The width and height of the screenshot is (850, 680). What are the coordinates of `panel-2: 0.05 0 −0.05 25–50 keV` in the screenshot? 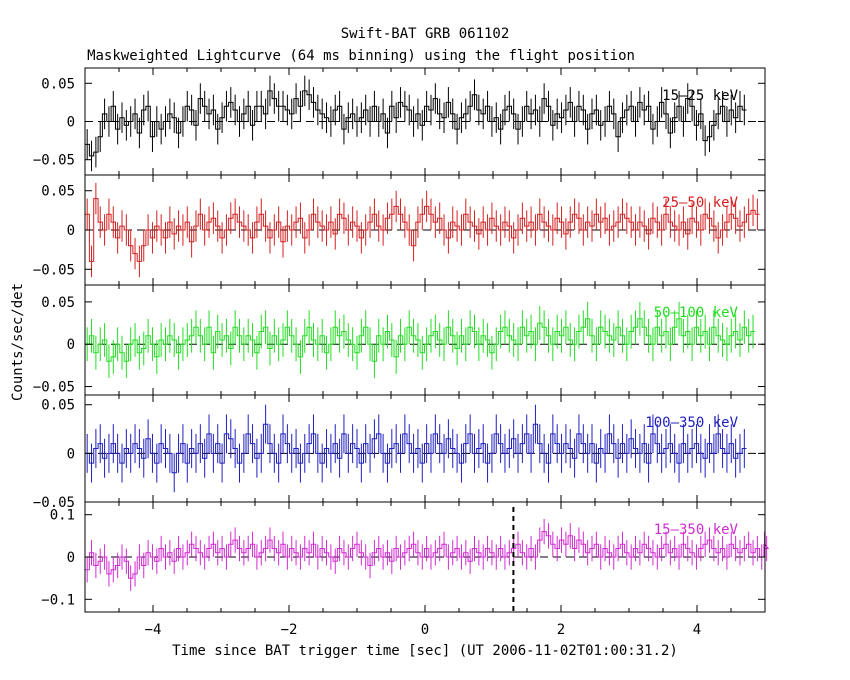 It's located at (399, 230).